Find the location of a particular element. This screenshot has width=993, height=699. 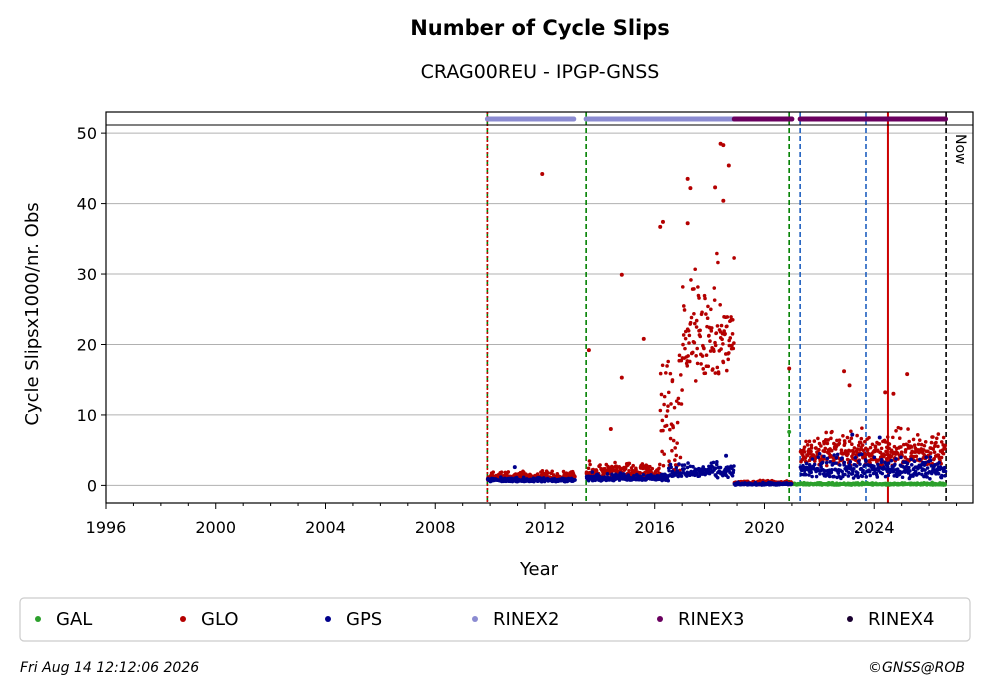

legend-label-gps: GPS is located at coordinates (364, 619).